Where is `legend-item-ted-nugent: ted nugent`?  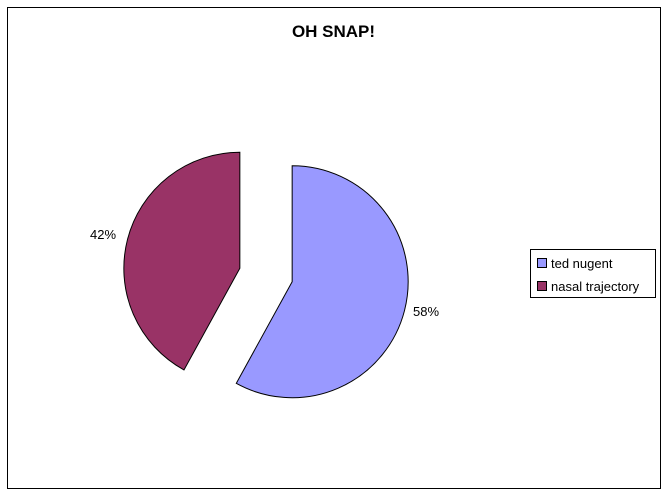
legend-item-ted-nugent: ted nugent is located at coordinates (574, 263).